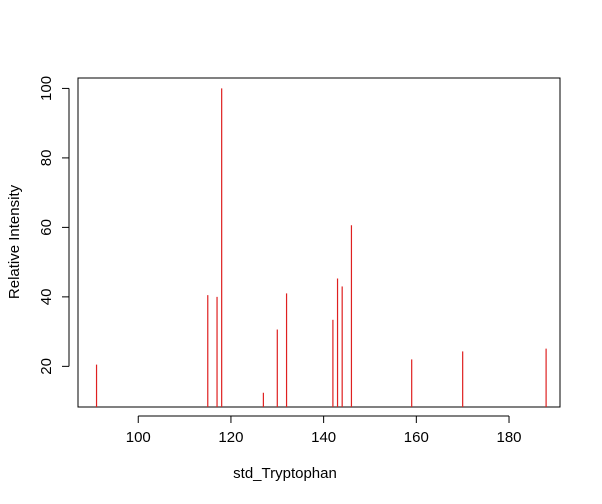 The image size is (602, 504). What do you see at coordinates (46, 88) in the screenshot?
I see `y-tick-label-100: 100` at bounding box center [46, 88].